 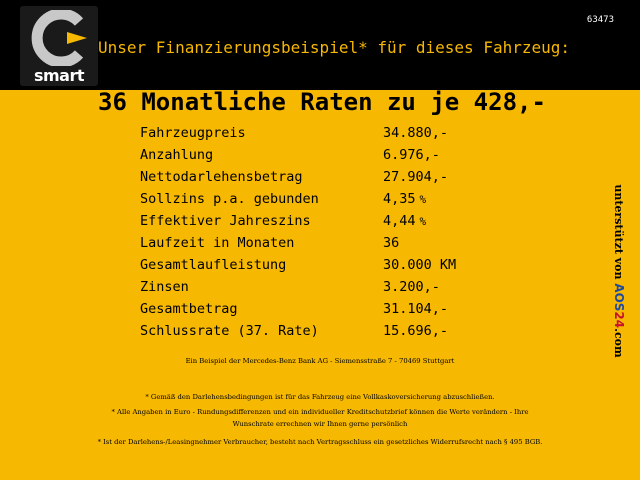 I want to click on spec-label: Laufzeit in Monaten, so click(x=217, y=243).